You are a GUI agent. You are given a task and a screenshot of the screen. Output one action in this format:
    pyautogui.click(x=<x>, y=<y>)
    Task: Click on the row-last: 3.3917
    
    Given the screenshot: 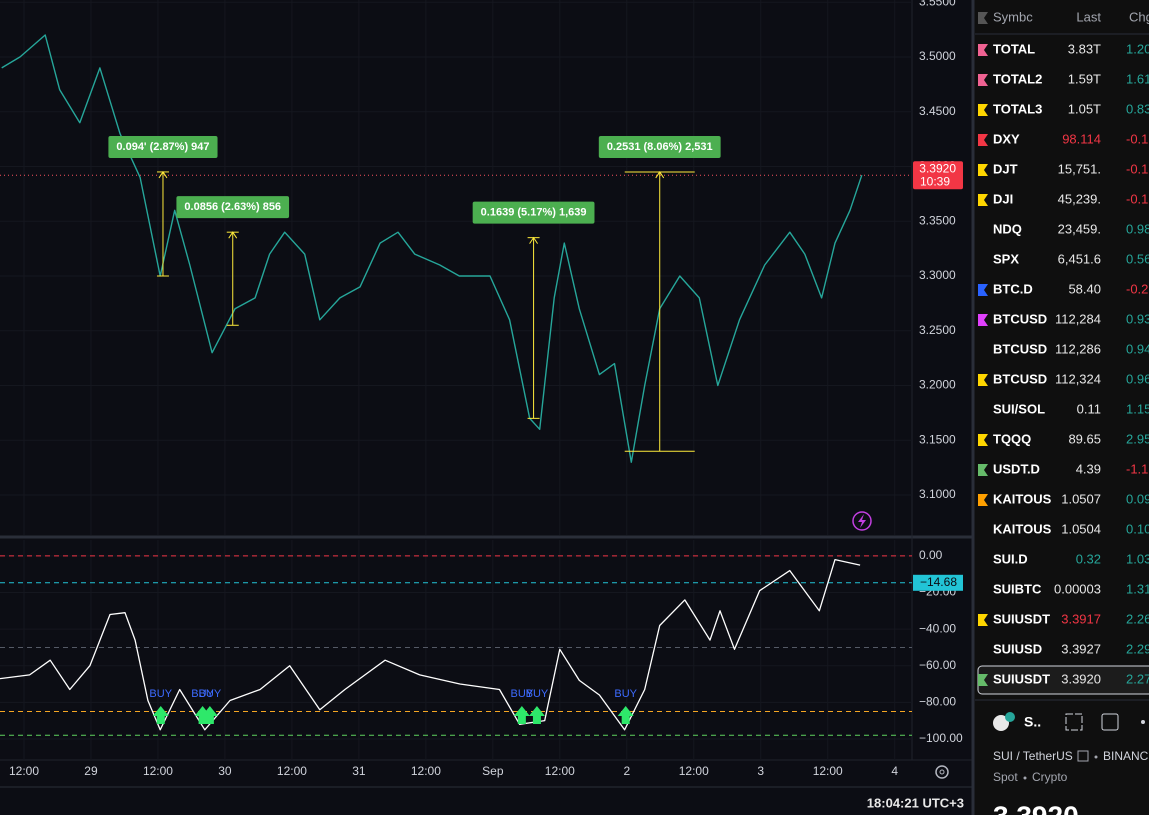 What is the action you would take?
    pyautogui.click(x=1081, y=618)
    